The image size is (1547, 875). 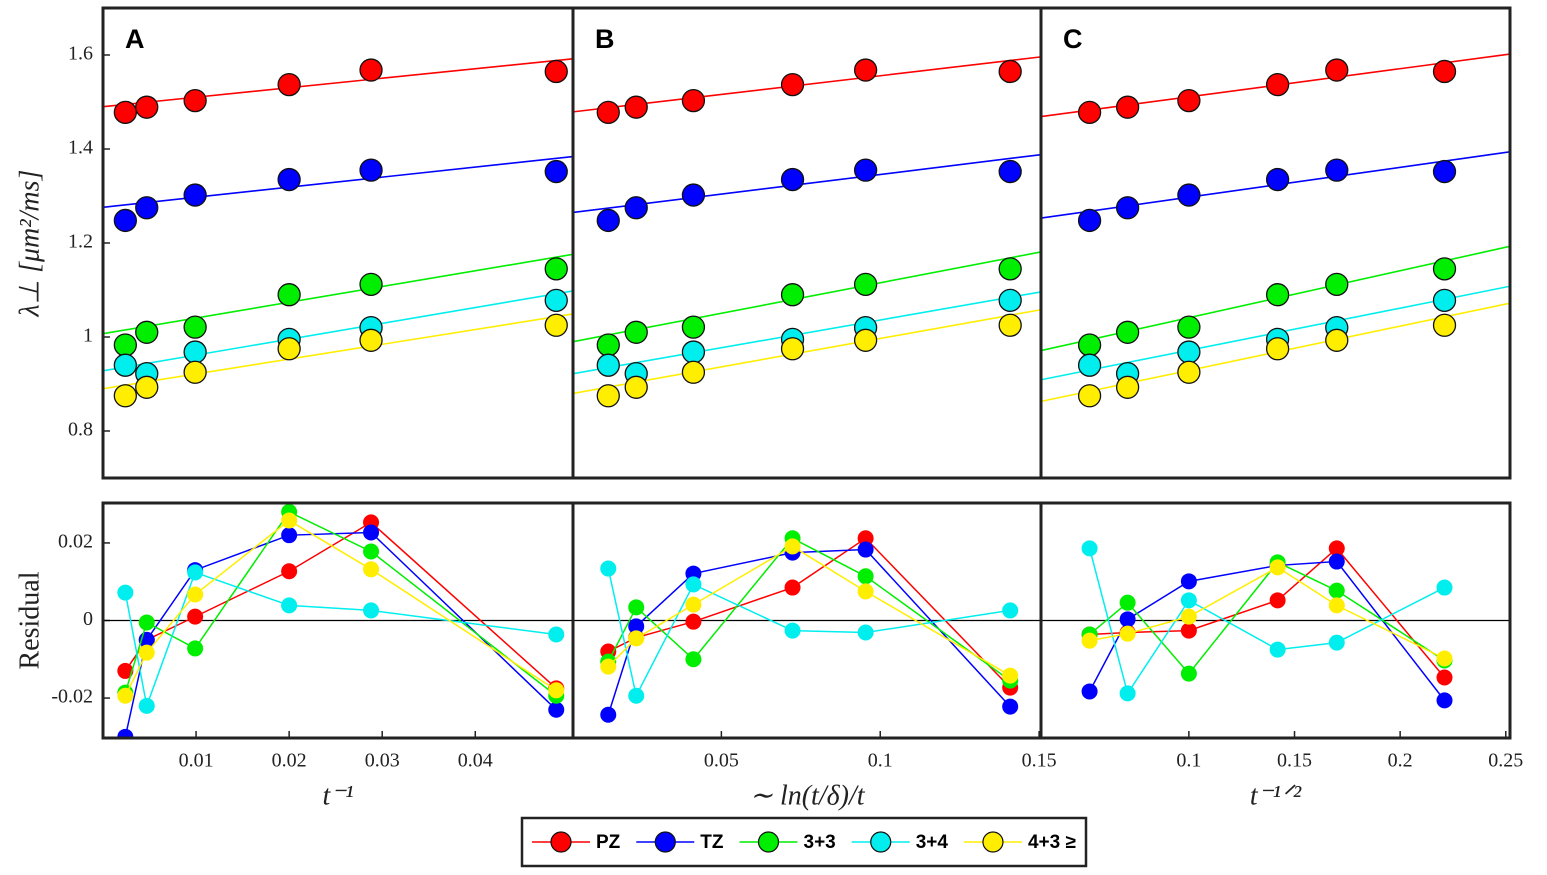 I want to click on x-axis-label: ∼ ln(t/δ)/t, so click(x=807, y=795).